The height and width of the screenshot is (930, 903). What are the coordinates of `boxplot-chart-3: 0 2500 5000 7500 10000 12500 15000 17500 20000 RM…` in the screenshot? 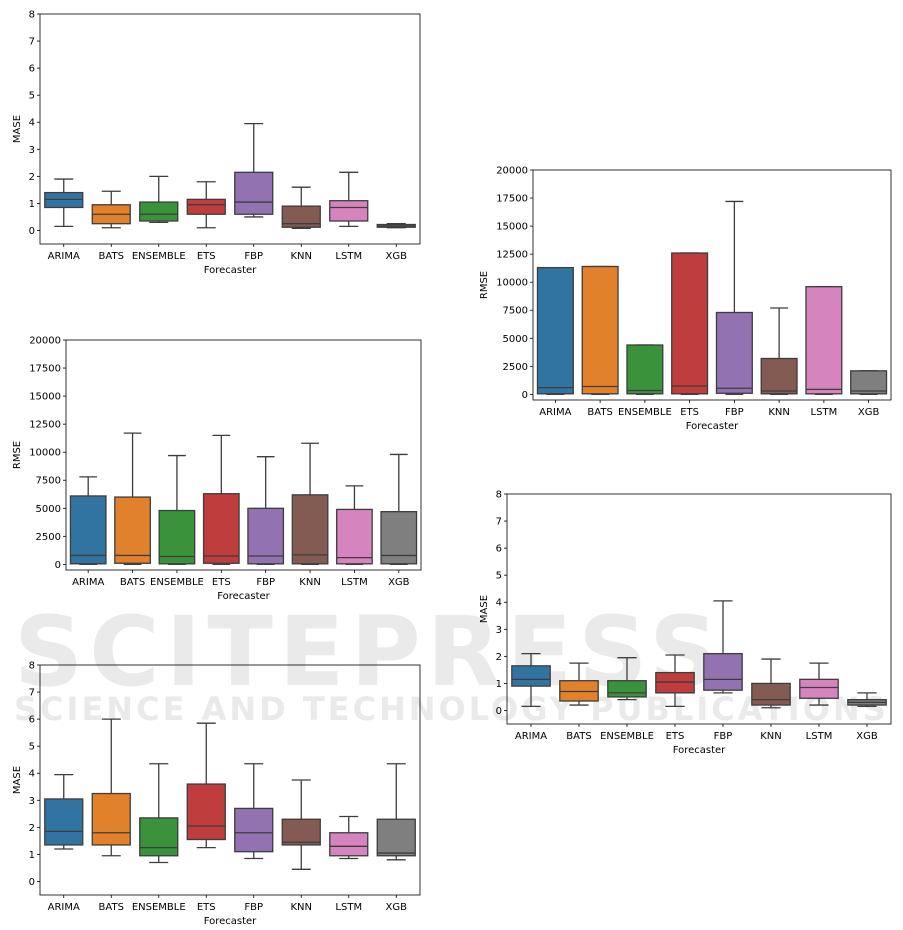 It's located at (217, 469).